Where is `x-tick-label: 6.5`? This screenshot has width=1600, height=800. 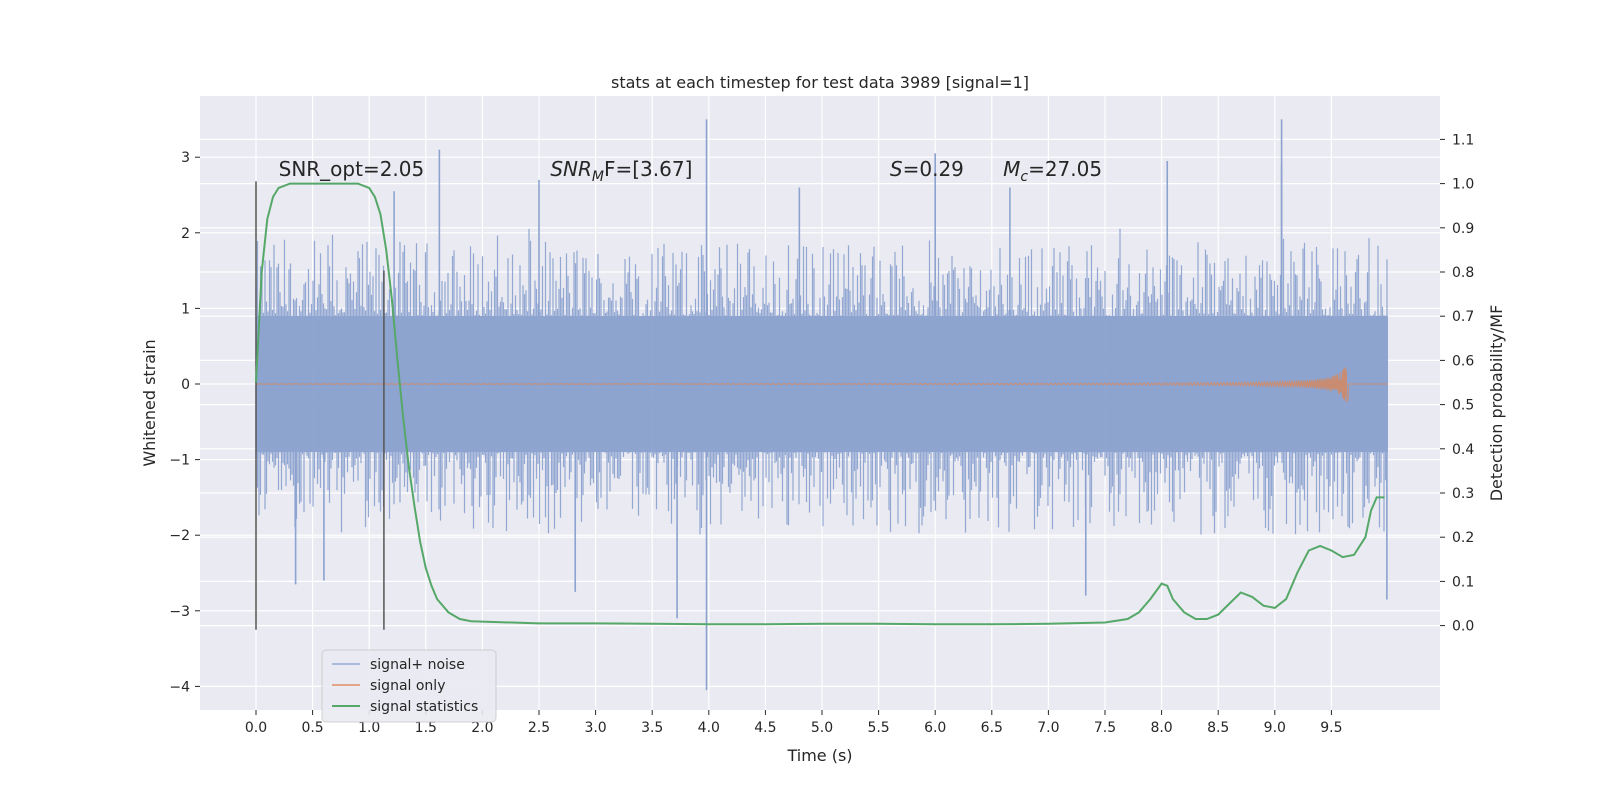 x-tick-label: 6.5 is located at coordinates (992, 728).